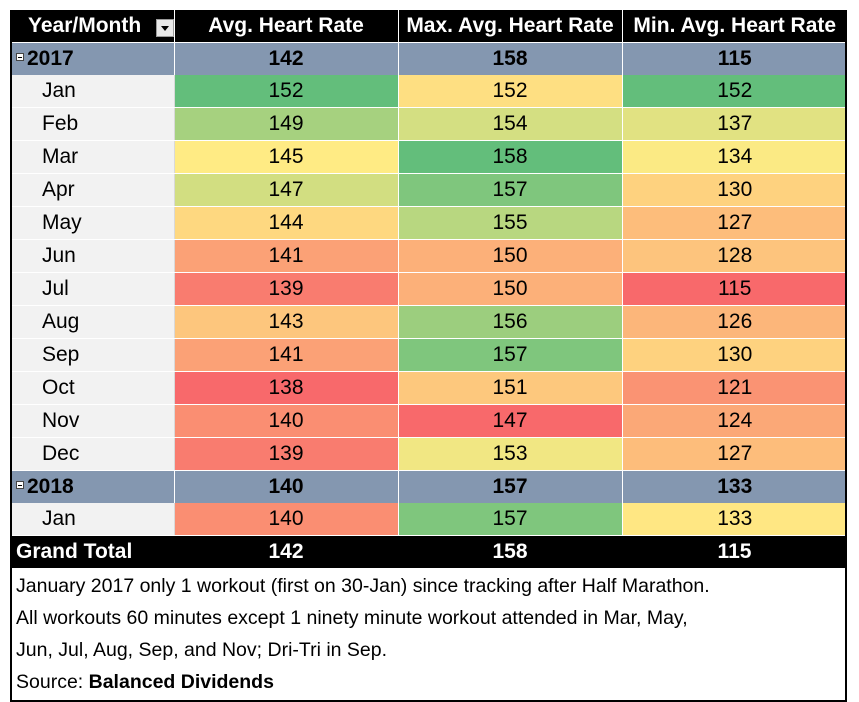  What do you see at coordinates (510, 322) in the screenshot?
I see `month-max-cell: 156` at bounding box center [510, 322].